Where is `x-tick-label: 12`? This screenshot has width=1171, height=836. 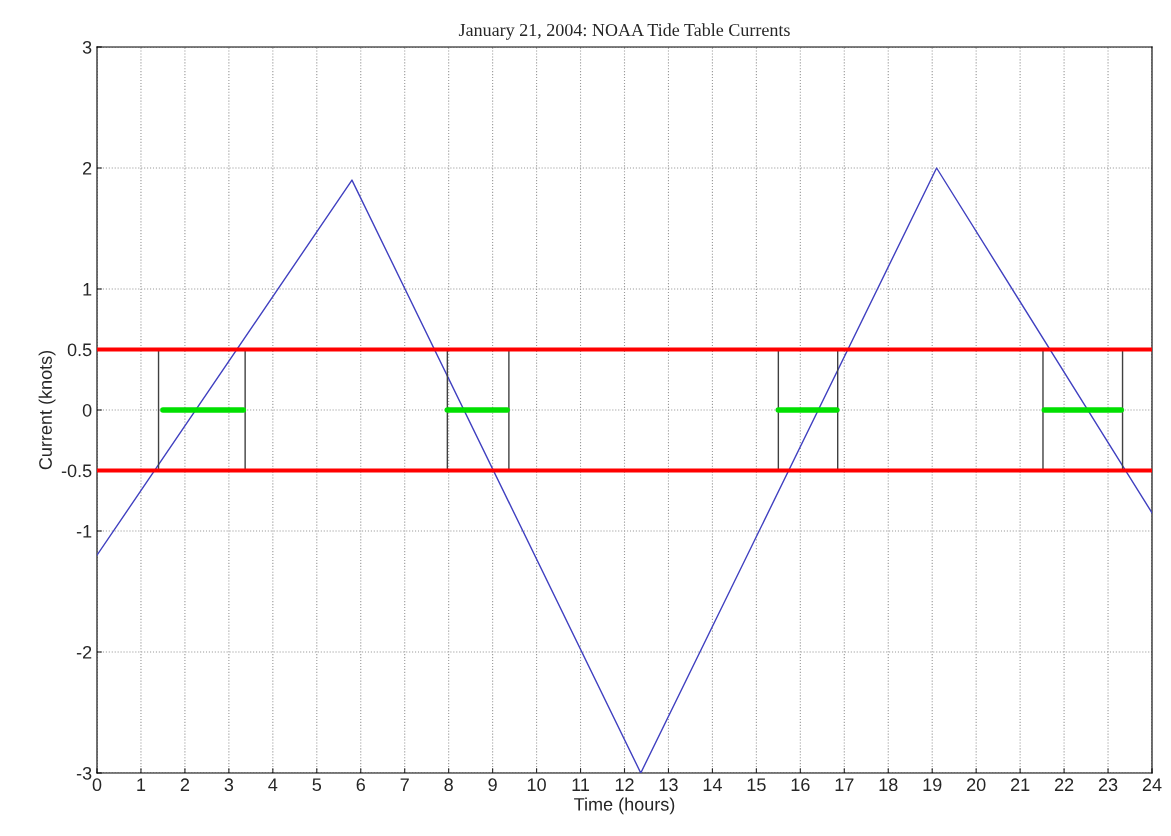 x-tick-label: 12 is located at coordinates (624, 784).